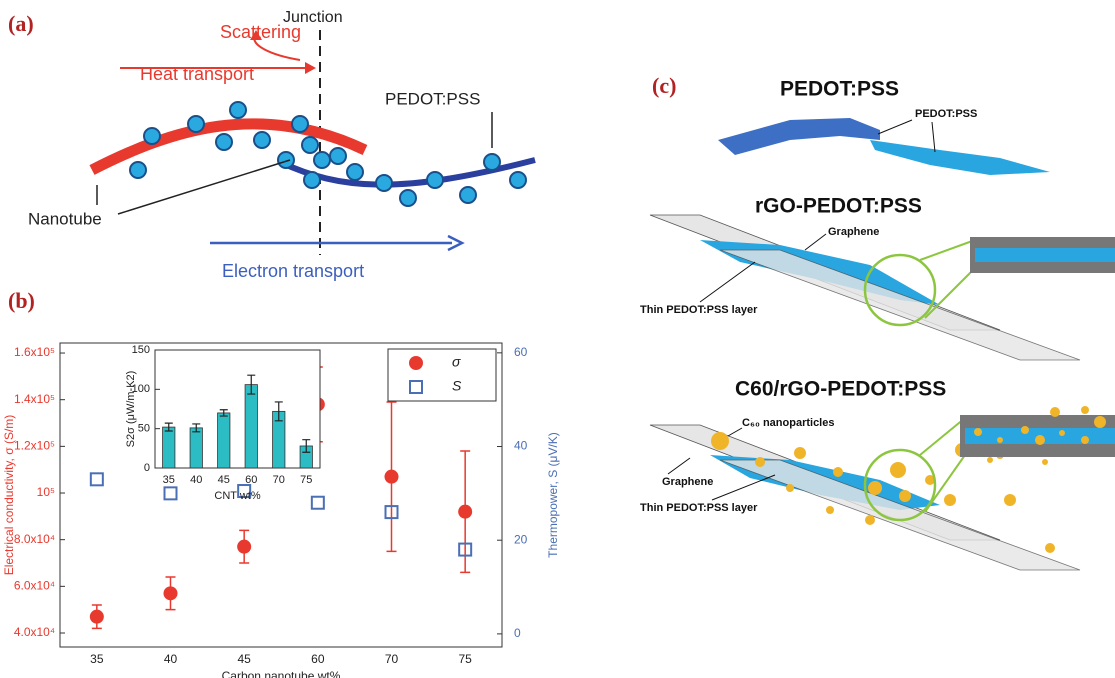  Describe the element at coordinates (457, 386) in the screenshot. I see `legend-label: S` at that location.